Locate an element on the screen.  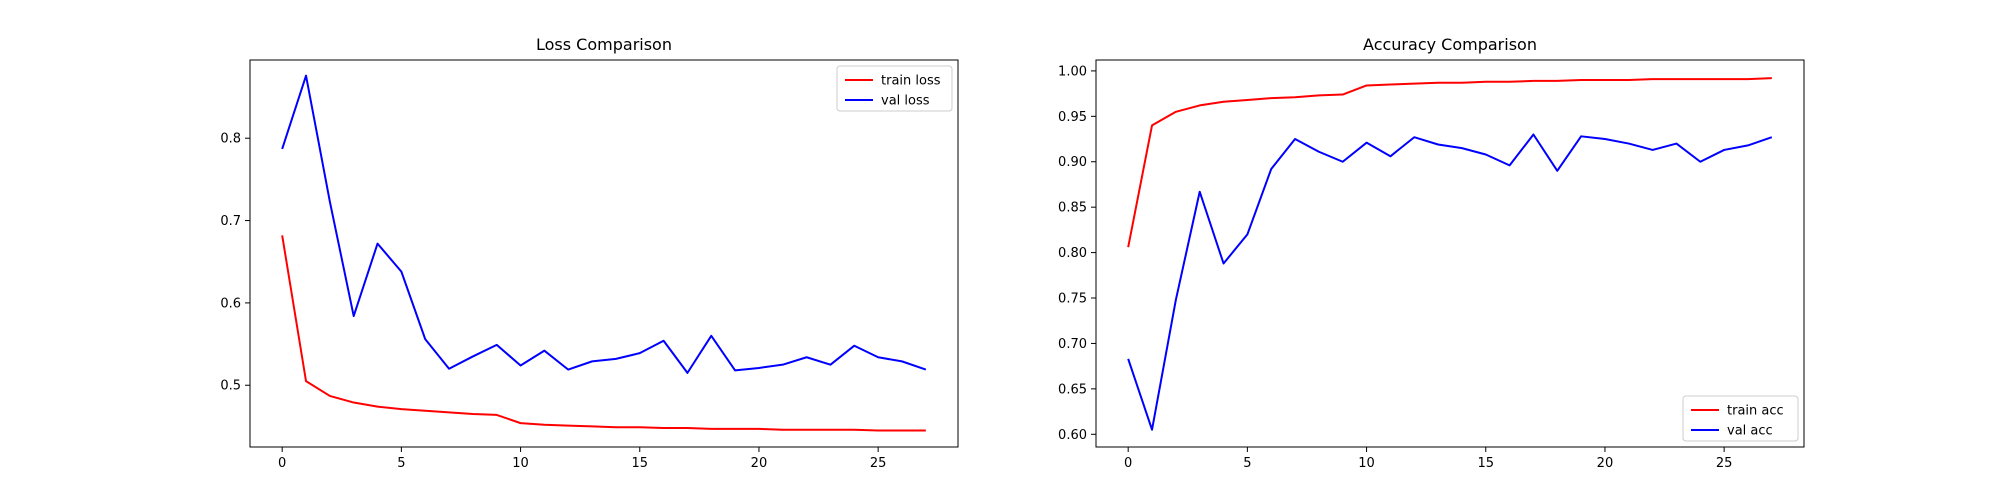
y-tick-label: 0.70 is located at coordinates (1072, 344).